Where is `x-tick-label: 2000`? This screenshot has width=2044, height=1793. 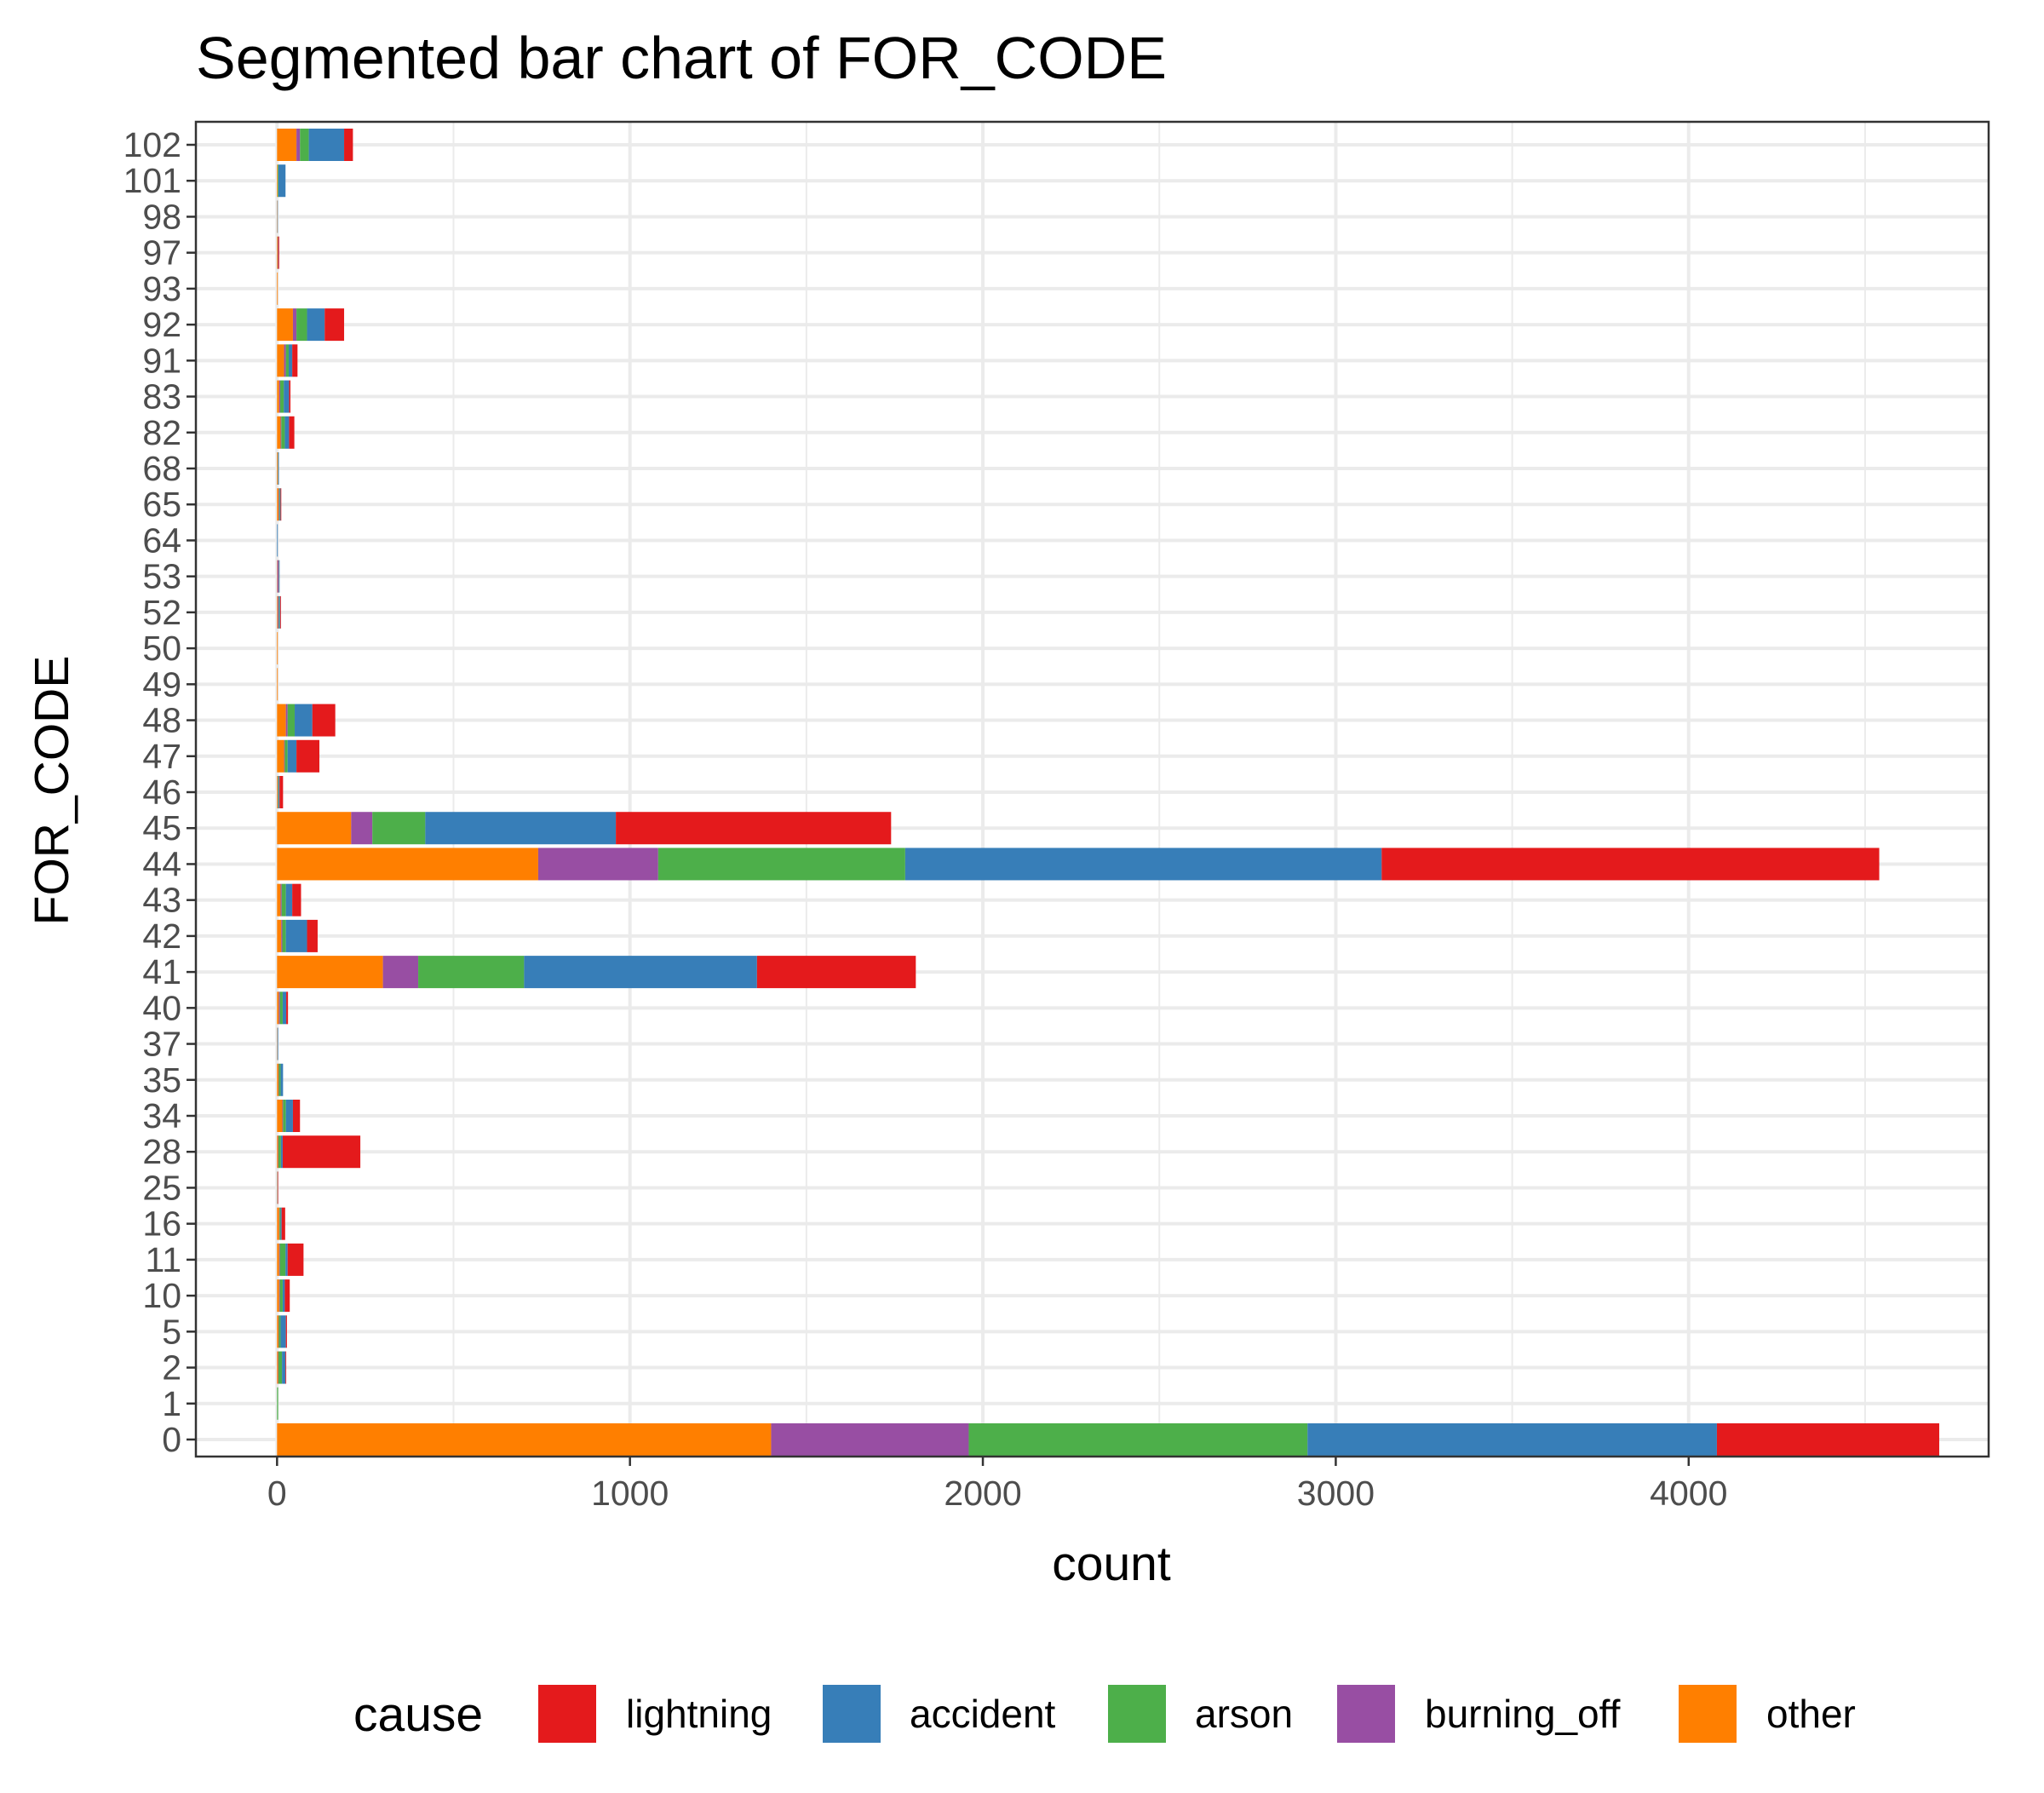
x-tick-label: 2000 is located at coordinates (982, 1494).